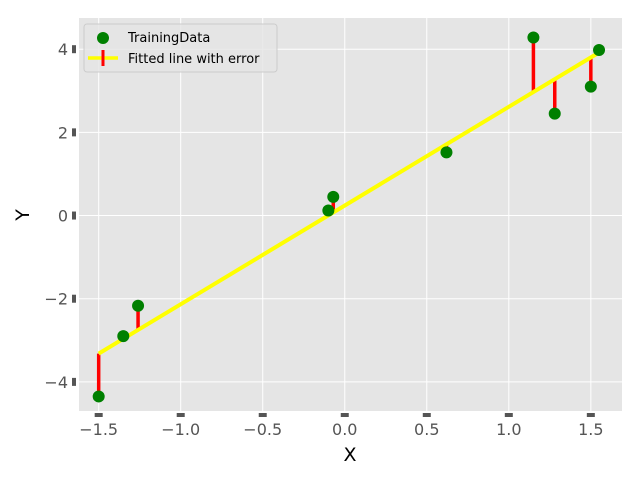 This screenshot has height=480, width=640. I want to click on y-axis-ticks: −4 −2 0 2 4, so click(60, 216).